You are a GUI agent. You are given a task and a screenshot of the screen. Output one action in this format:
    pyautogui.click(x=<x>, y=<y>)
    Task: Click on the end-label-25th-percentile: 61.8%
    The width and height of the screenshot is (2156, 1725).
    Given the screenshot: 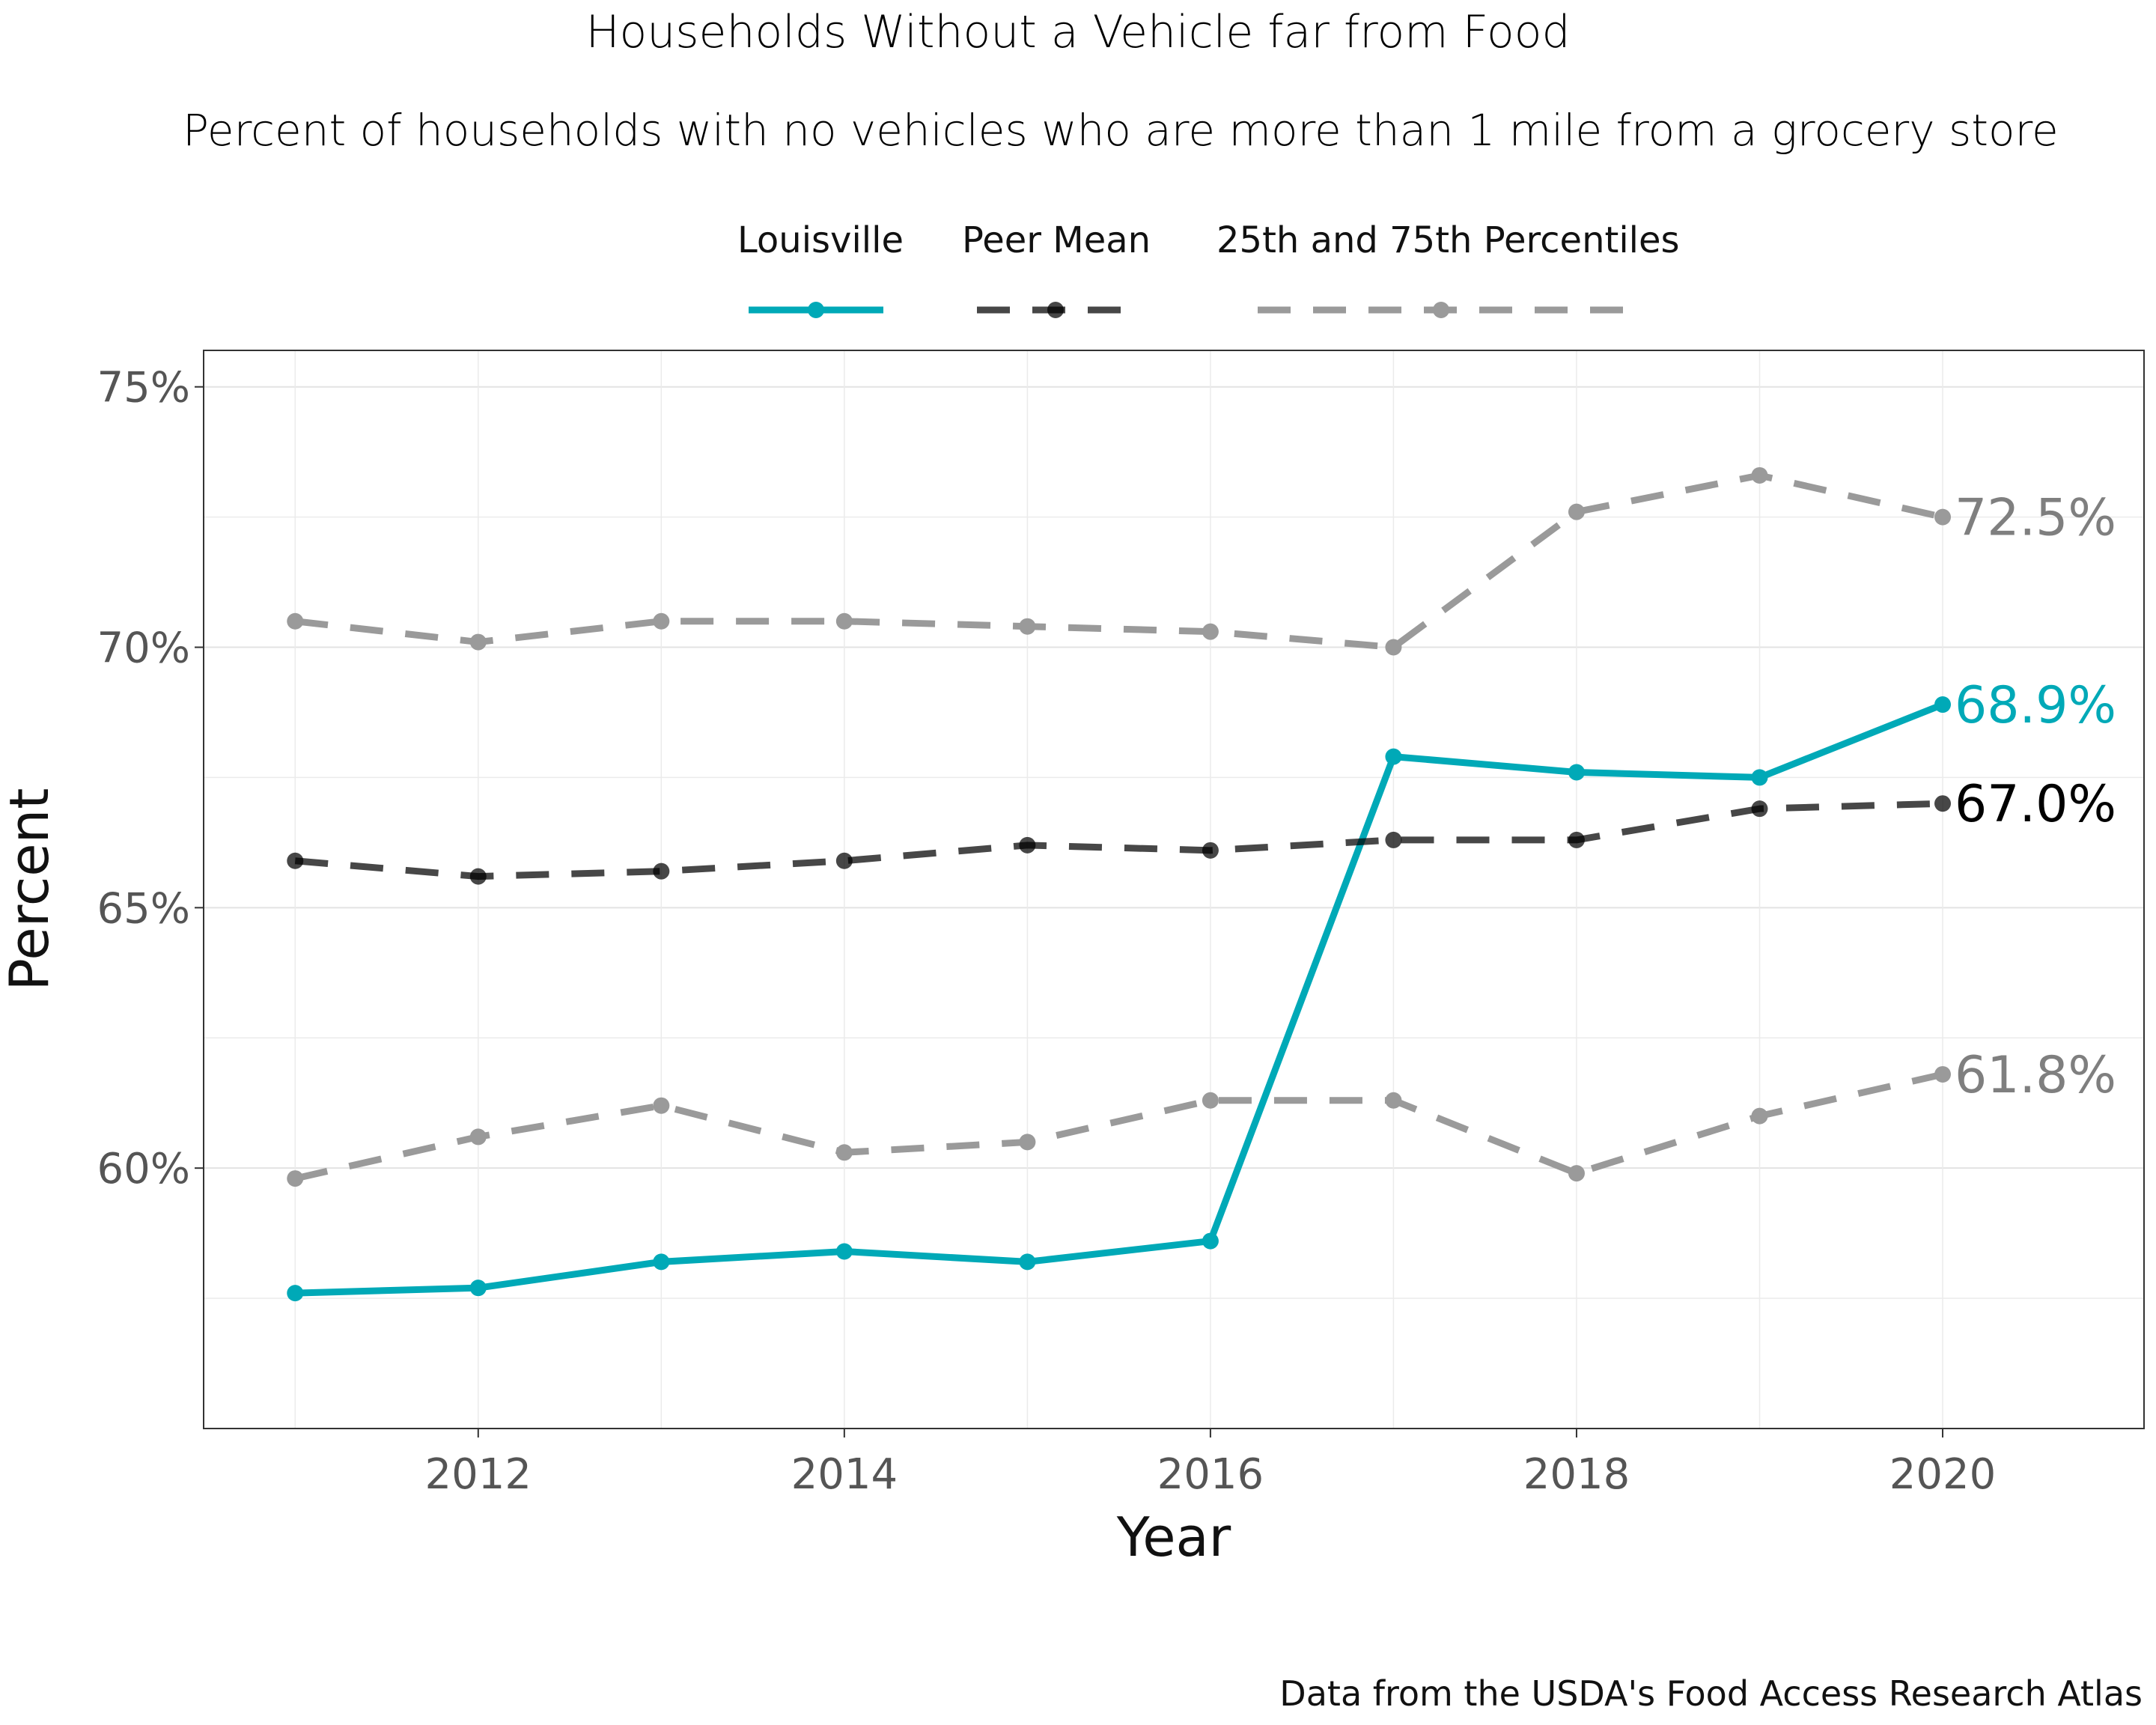 What is the action you would take?
    pyautogui.click(x=2035, y=1075)
    